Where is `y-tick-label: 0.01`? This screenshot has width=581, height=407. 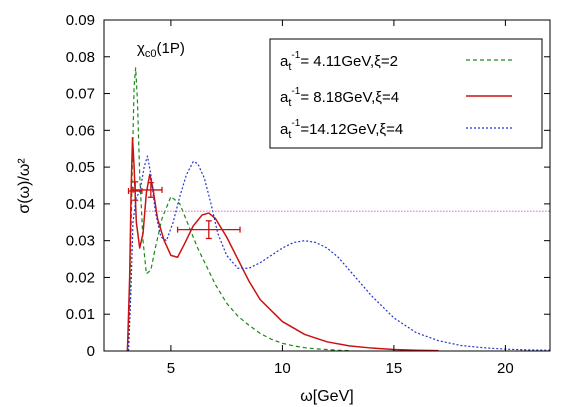
y-tick-label: 0.01 is located at coordinates (80, 314).